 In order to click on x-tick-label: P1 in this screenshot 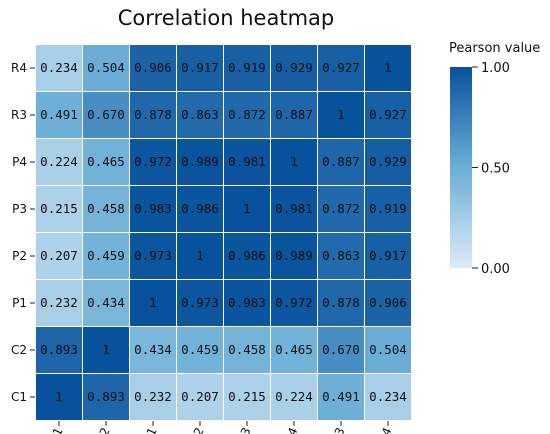, I will do `click(150, 429)`.